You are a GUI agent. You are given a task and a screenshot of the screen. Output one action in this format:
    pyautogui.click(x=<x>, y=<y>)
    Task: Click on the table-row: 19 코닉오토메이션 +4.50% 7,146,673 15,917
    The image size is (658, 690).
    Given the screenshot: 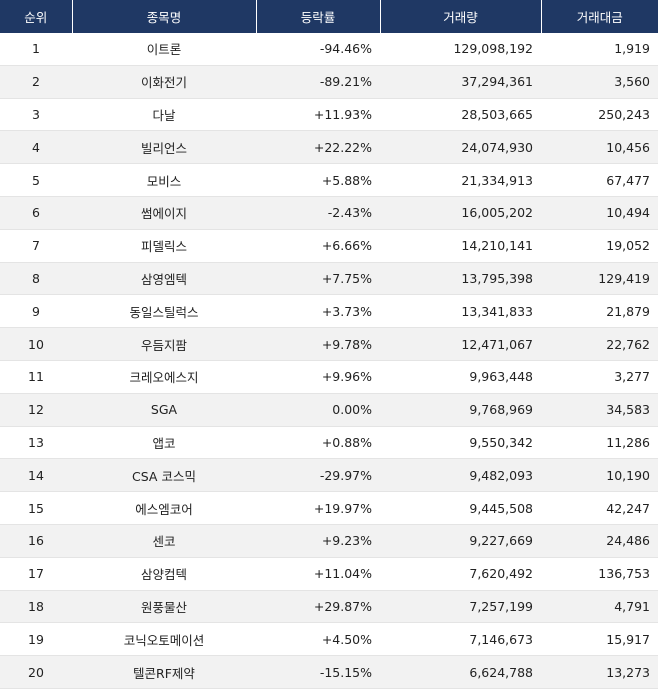 What is the action you would take?
    pyautogui.click(x=329, y=639)
    